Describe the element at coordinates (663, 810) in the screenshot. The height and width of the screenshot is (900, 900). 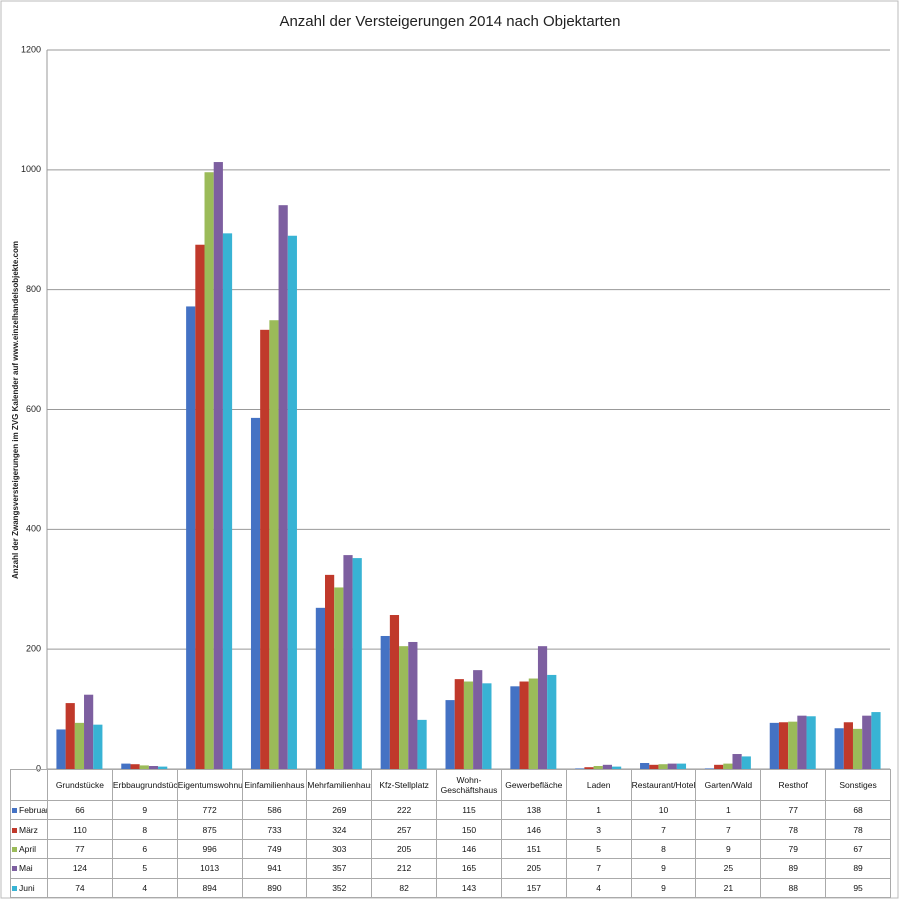
I see `table-cell: 10` at that location.